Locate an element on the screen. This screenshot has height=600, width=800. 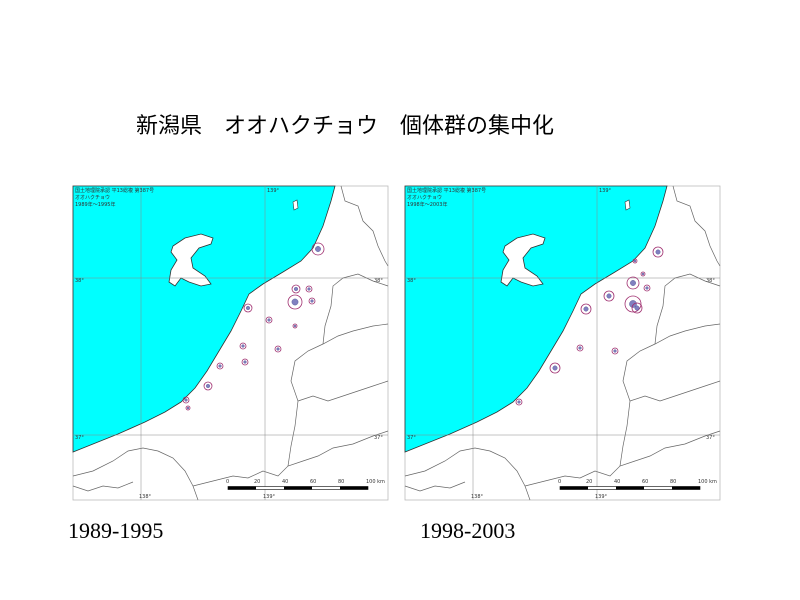
map-legend: 1998年～2003年 is located at coordinates (427, 204).